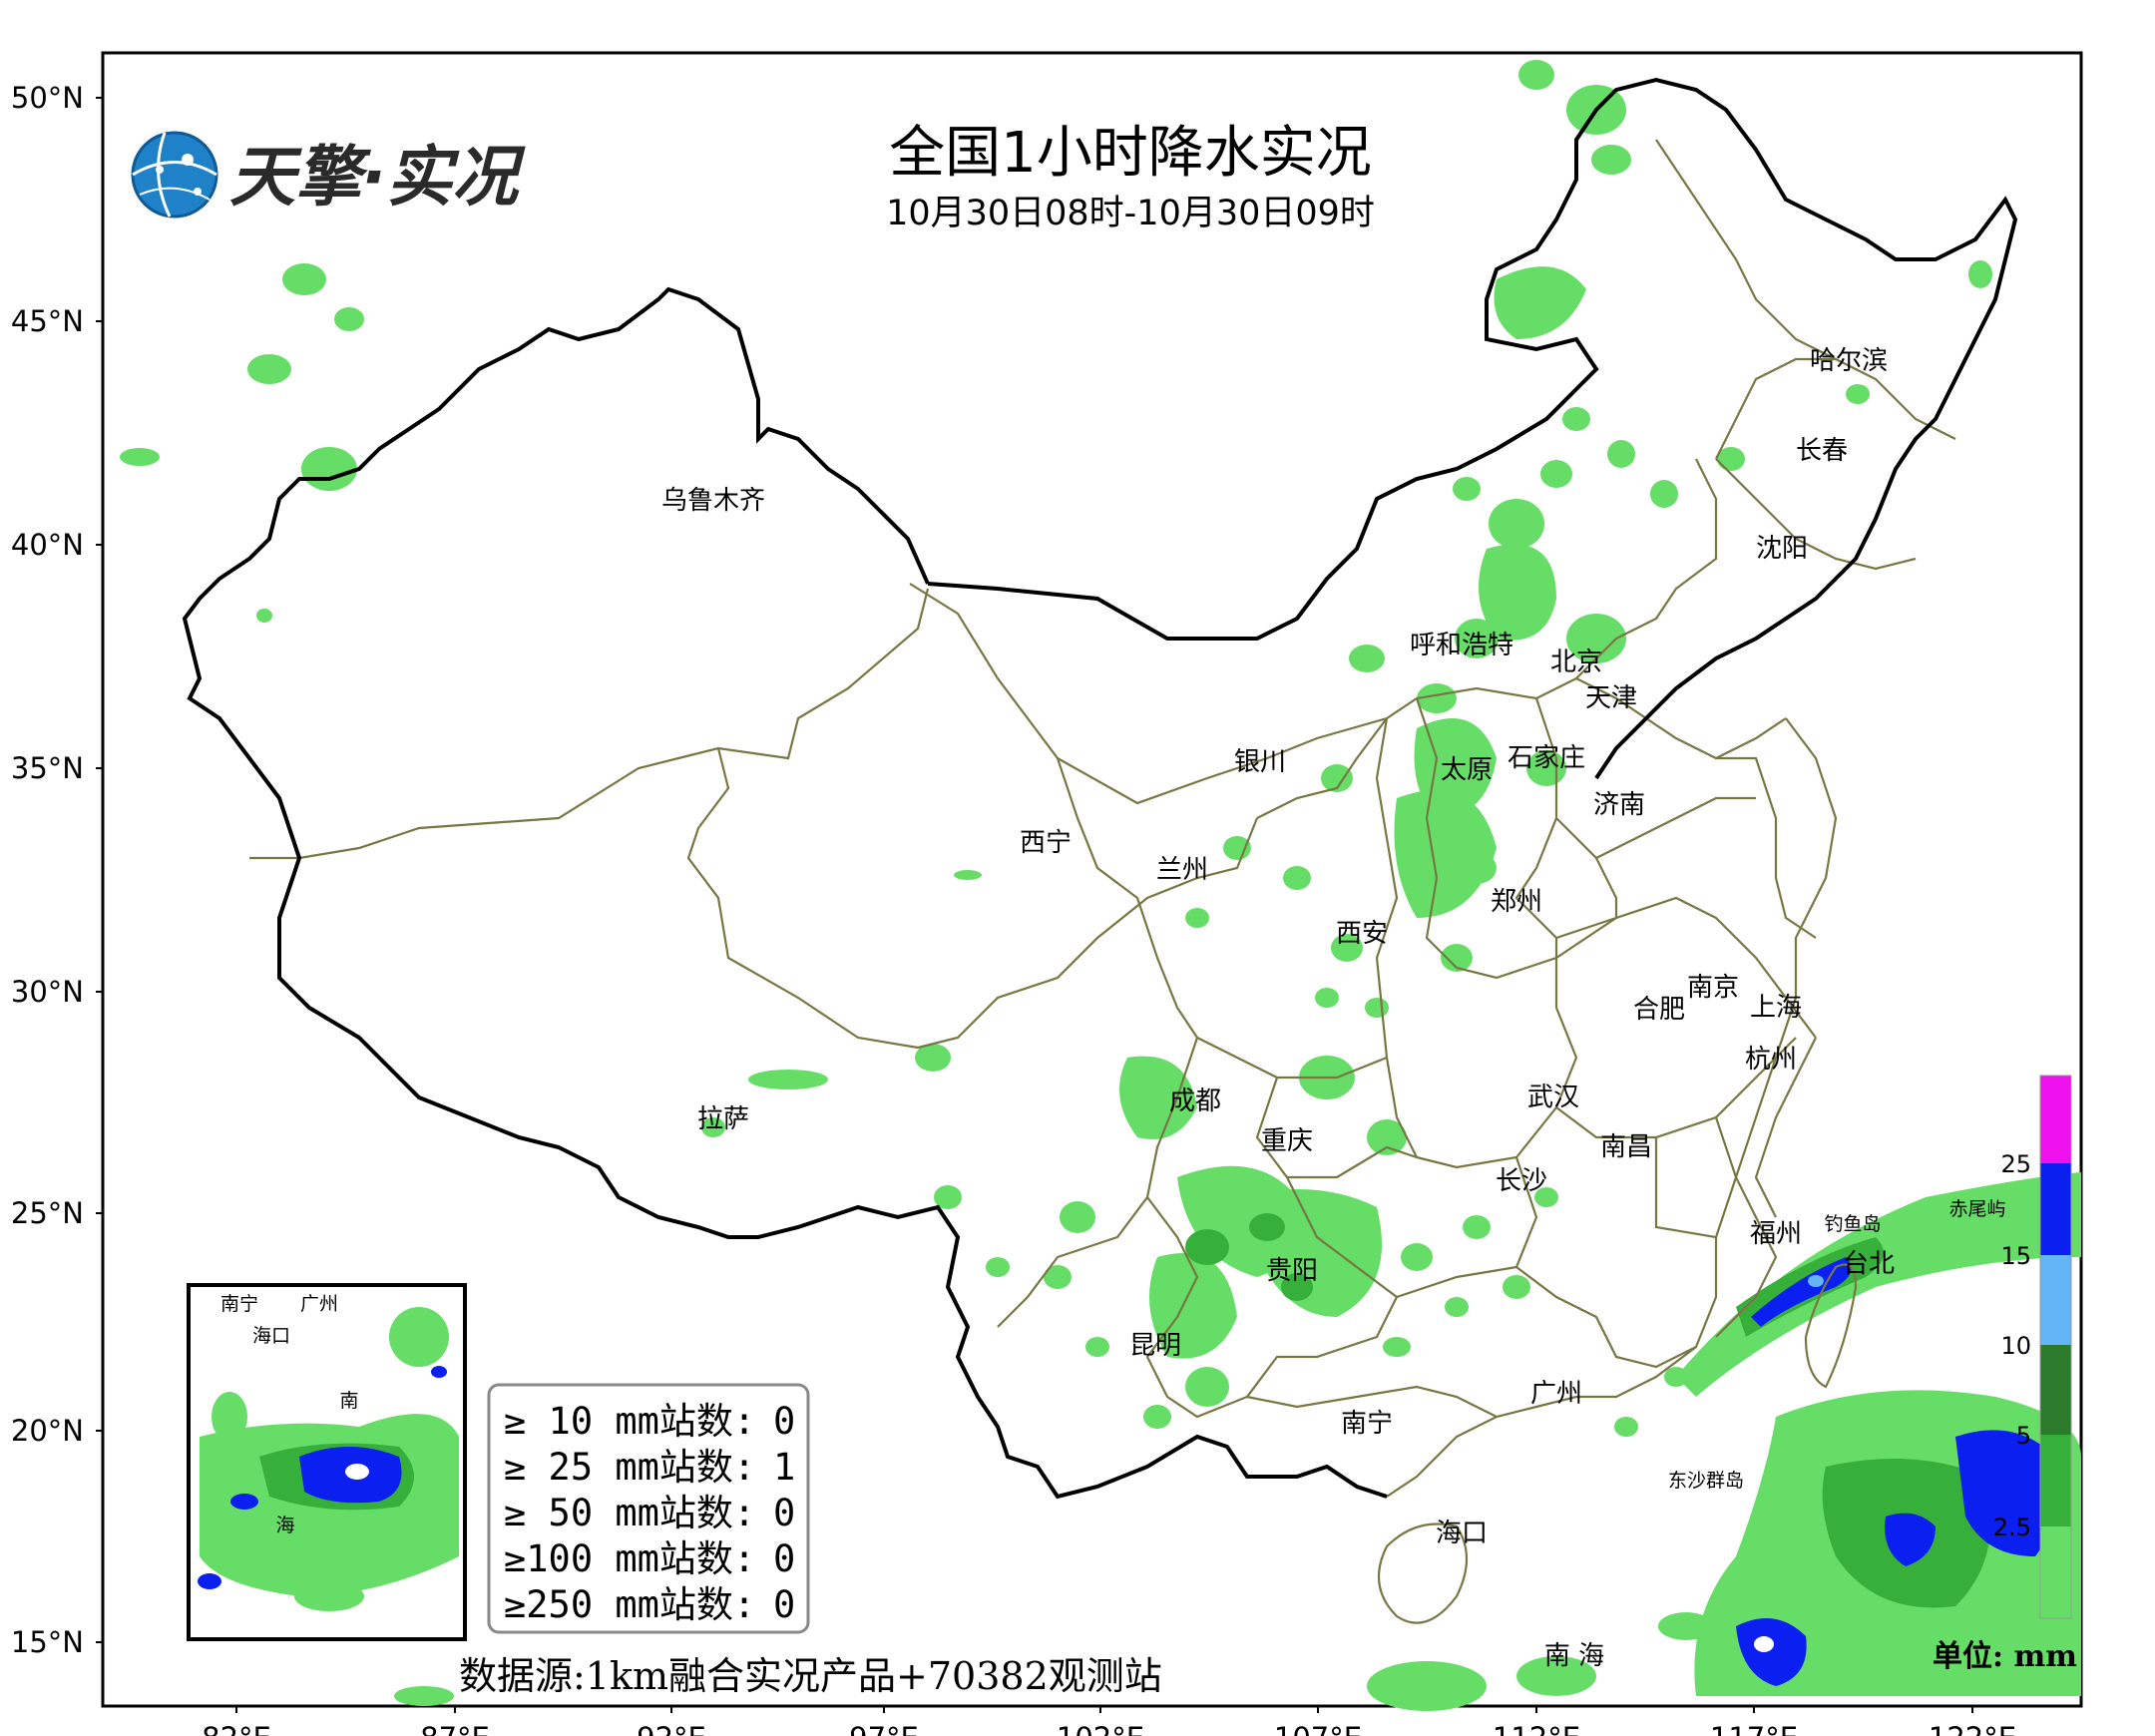  I want to click on city-wuhan: 武汉, so click(1553, 1097).